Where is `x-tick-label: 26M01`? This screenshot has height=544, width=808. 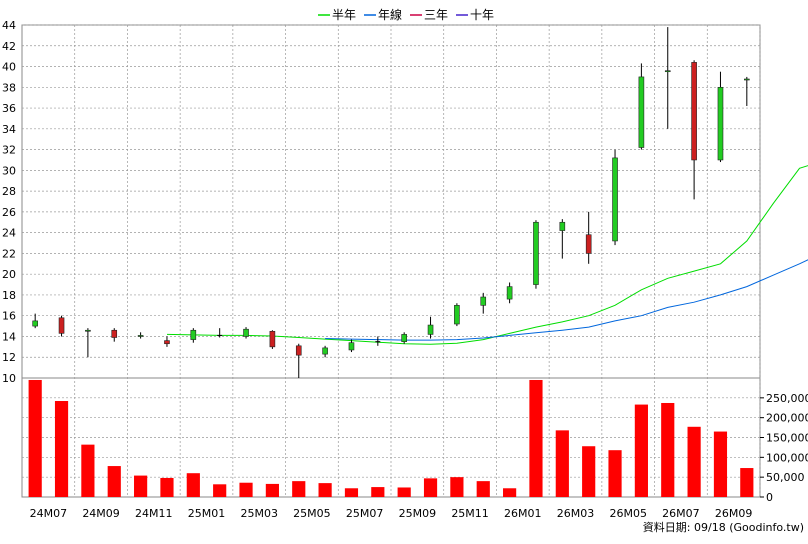
x-tick-label: 26M01 is located at coordinates (523, 513).